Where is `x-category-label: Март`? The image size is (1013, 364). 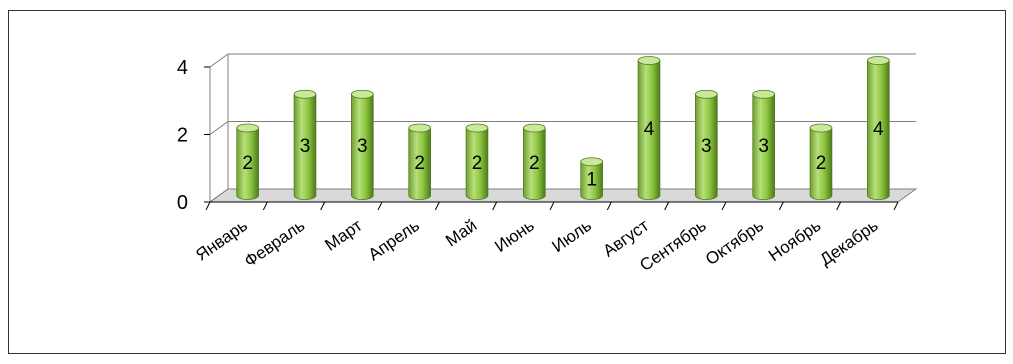
x-category-label: Март is located at coordinates (343, 235).